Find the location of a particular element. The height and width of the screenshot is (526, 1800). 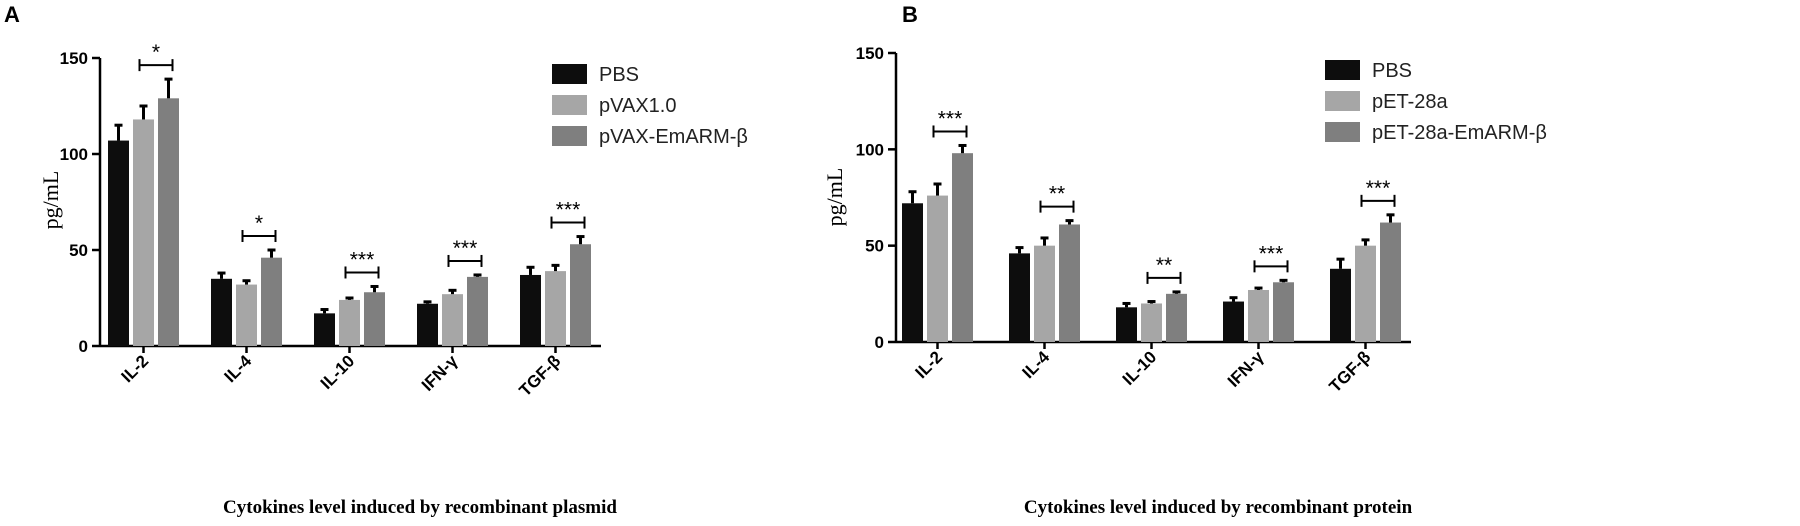

panel-letter: A is located at coordinates (12, 14).